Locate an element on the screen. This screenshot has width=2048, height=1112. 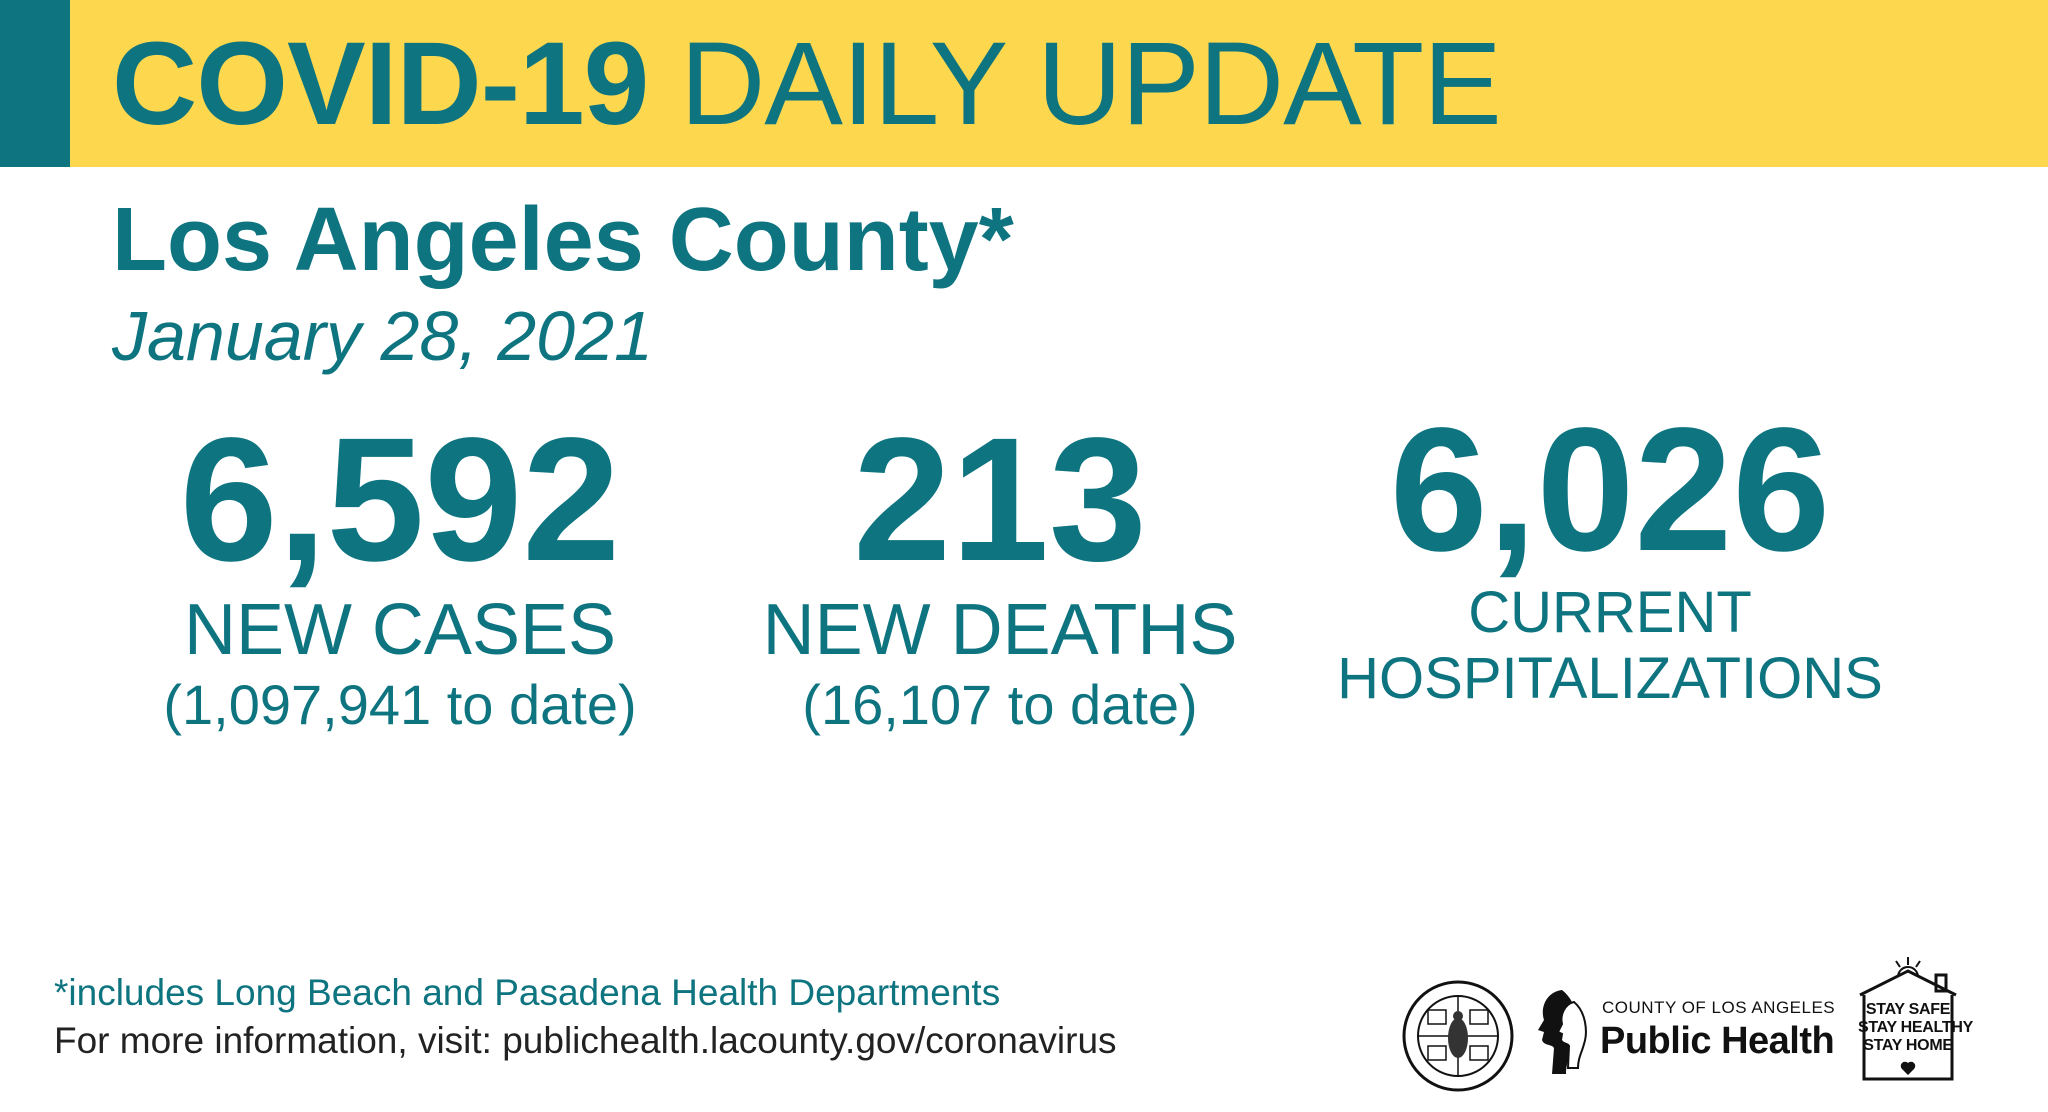
new-cases-label: NEW CASES is located at coordinates (400, 630).